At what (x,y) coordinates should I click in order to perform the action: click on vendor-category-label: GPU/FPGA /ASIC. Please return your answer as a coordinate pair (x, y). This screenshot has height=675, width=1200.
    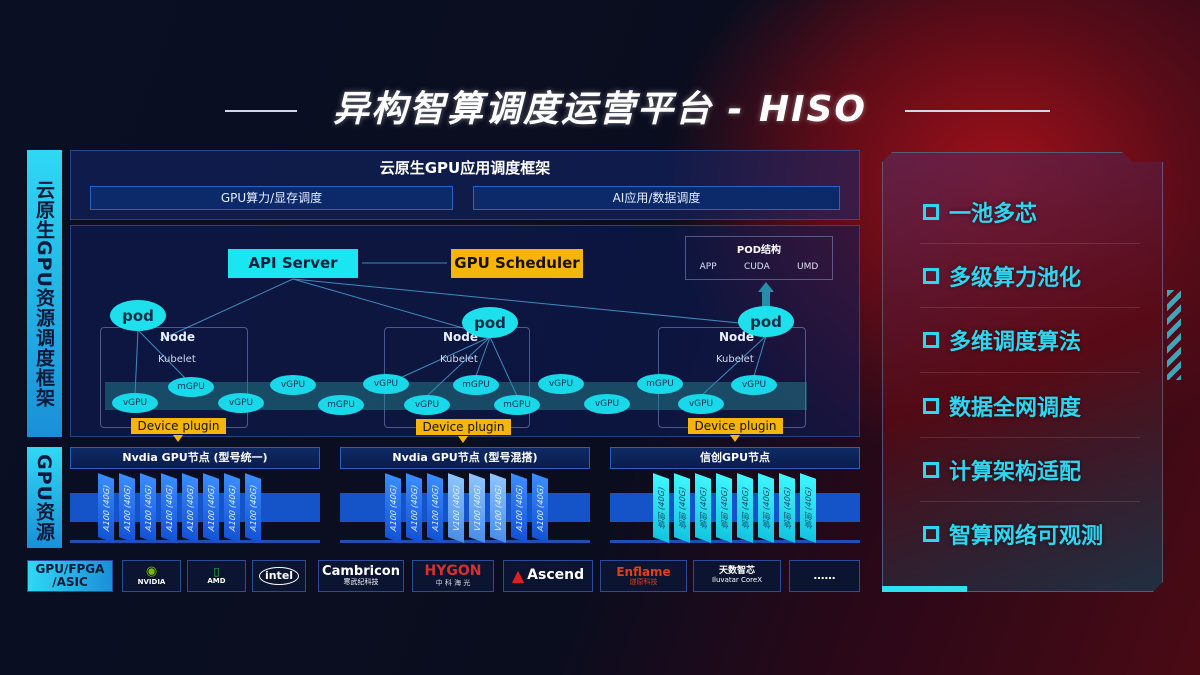
    Looking at the image, I should click on (70, 576).